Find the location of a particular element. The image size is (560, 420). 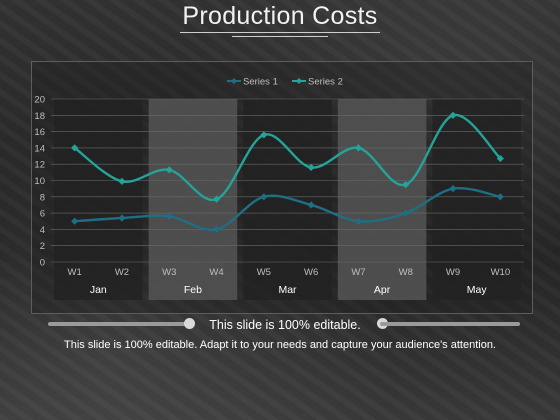

x-tick-label: W5 is located at coordinates (264, 272).